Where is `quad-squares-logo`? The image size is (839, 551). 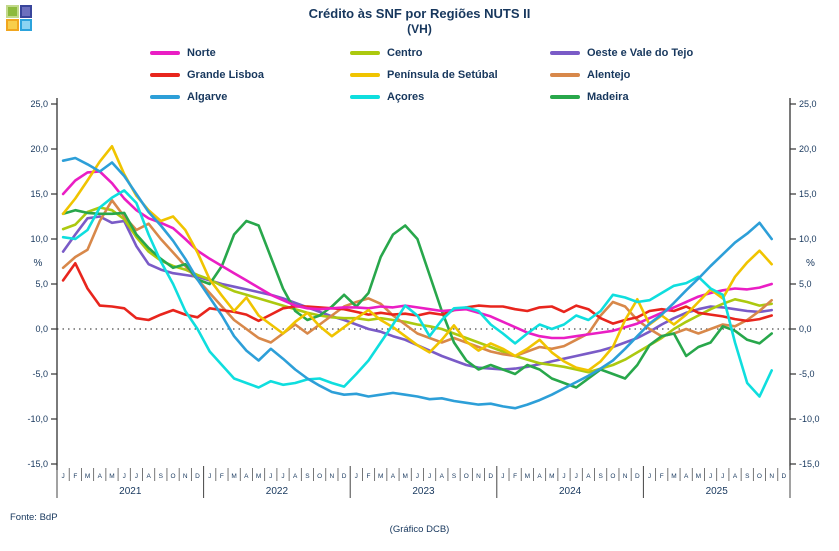 quad-squares-logo is located at coordinates (19, 18).